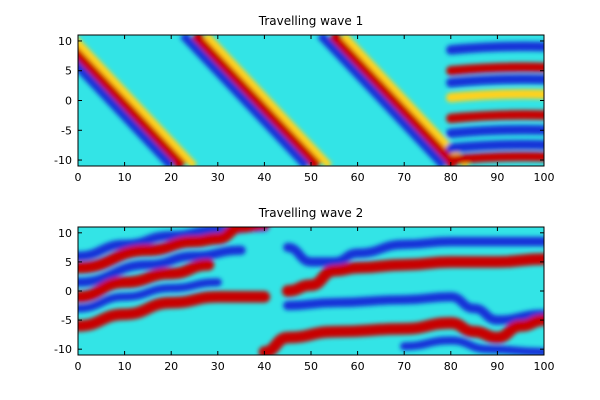 This screenshot has width=600, height=400. Describe the element at coordinates (310, 21) in the screenshot. I see `chart-title: Travelling wave 1` at that location.